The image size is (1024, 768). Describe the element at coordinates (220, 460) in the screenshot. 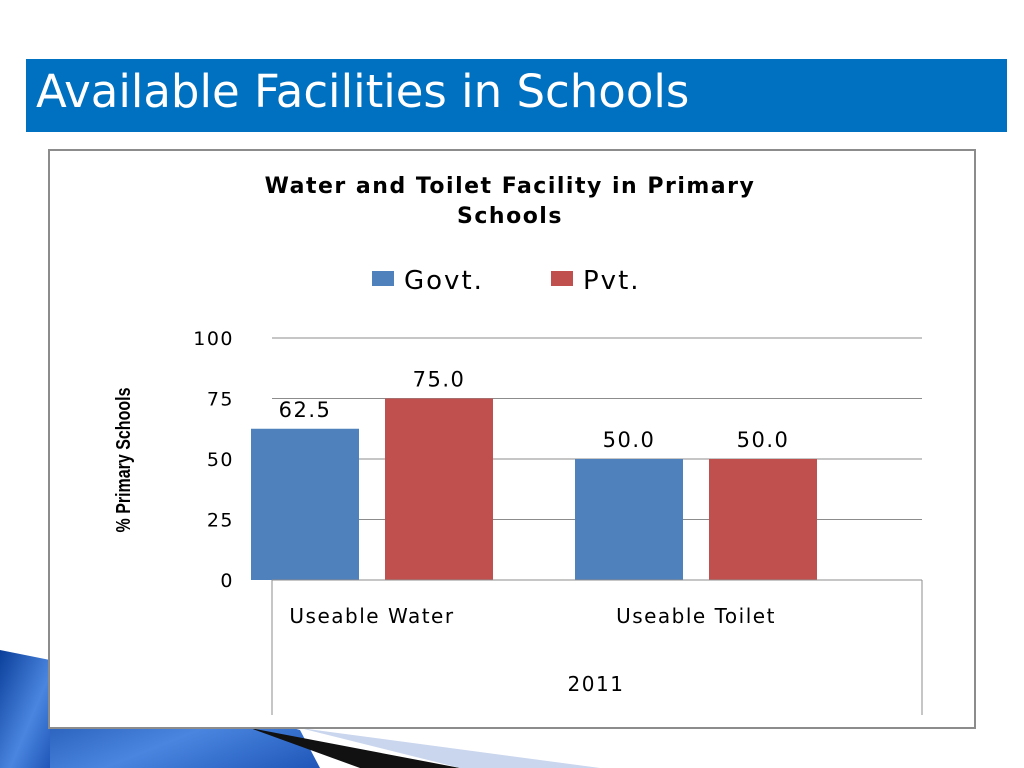

I see `y-tick-label: 50` at that location.